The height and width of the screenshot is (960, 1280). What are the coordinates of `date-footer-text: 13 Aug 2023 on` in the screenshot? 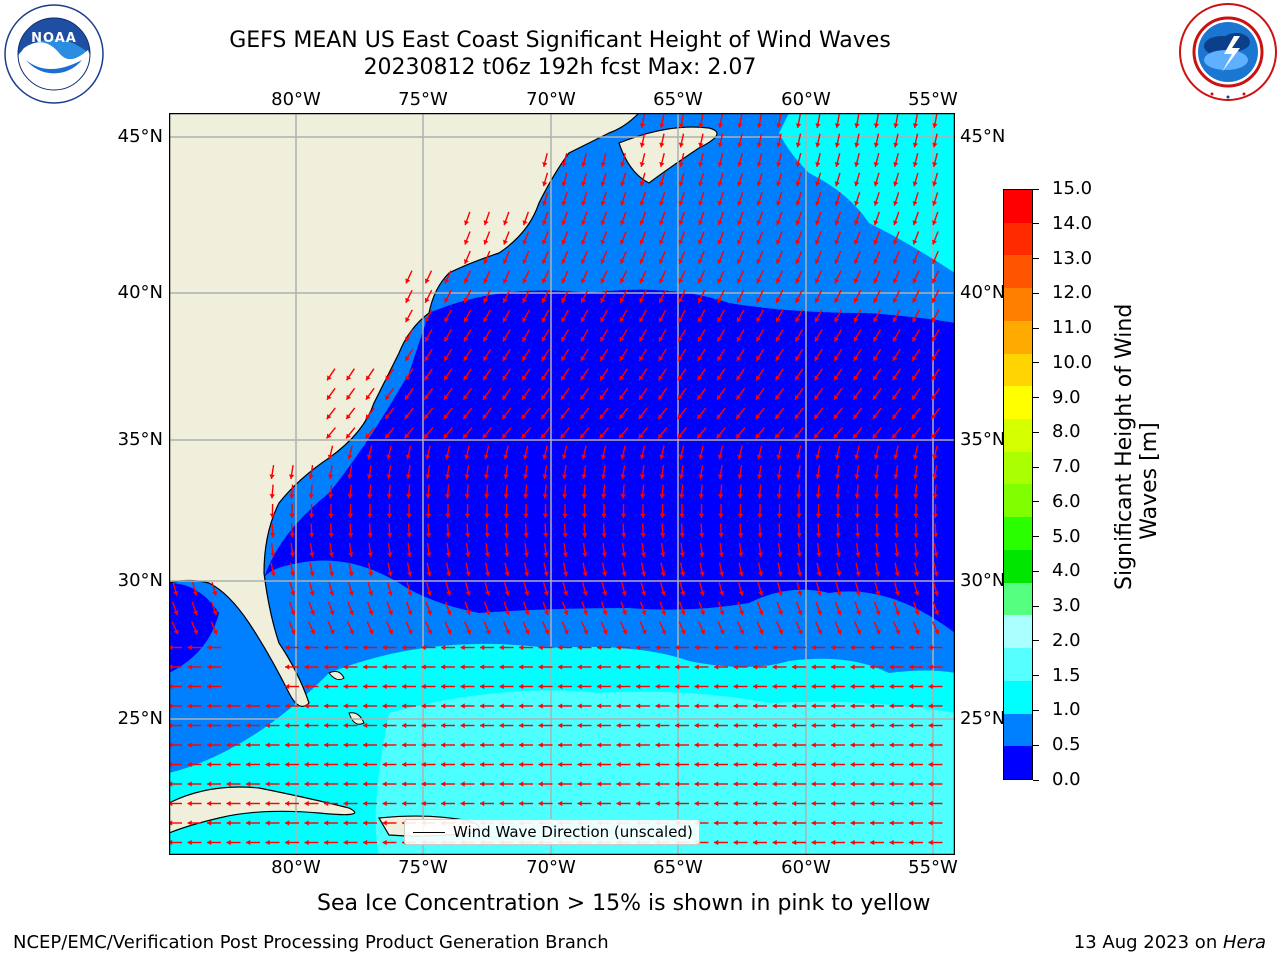 It's located at (1148, 942).